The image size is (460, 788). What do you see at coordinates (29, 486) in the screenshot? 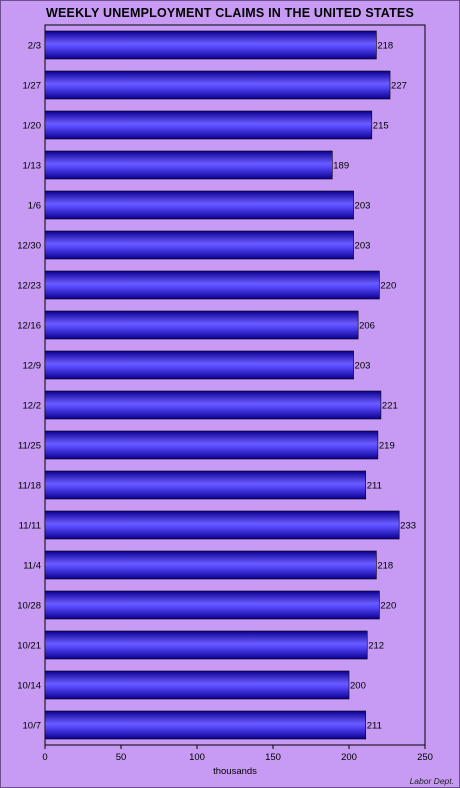
I see `category-label: 11/18` at bounding box center [29, 486].